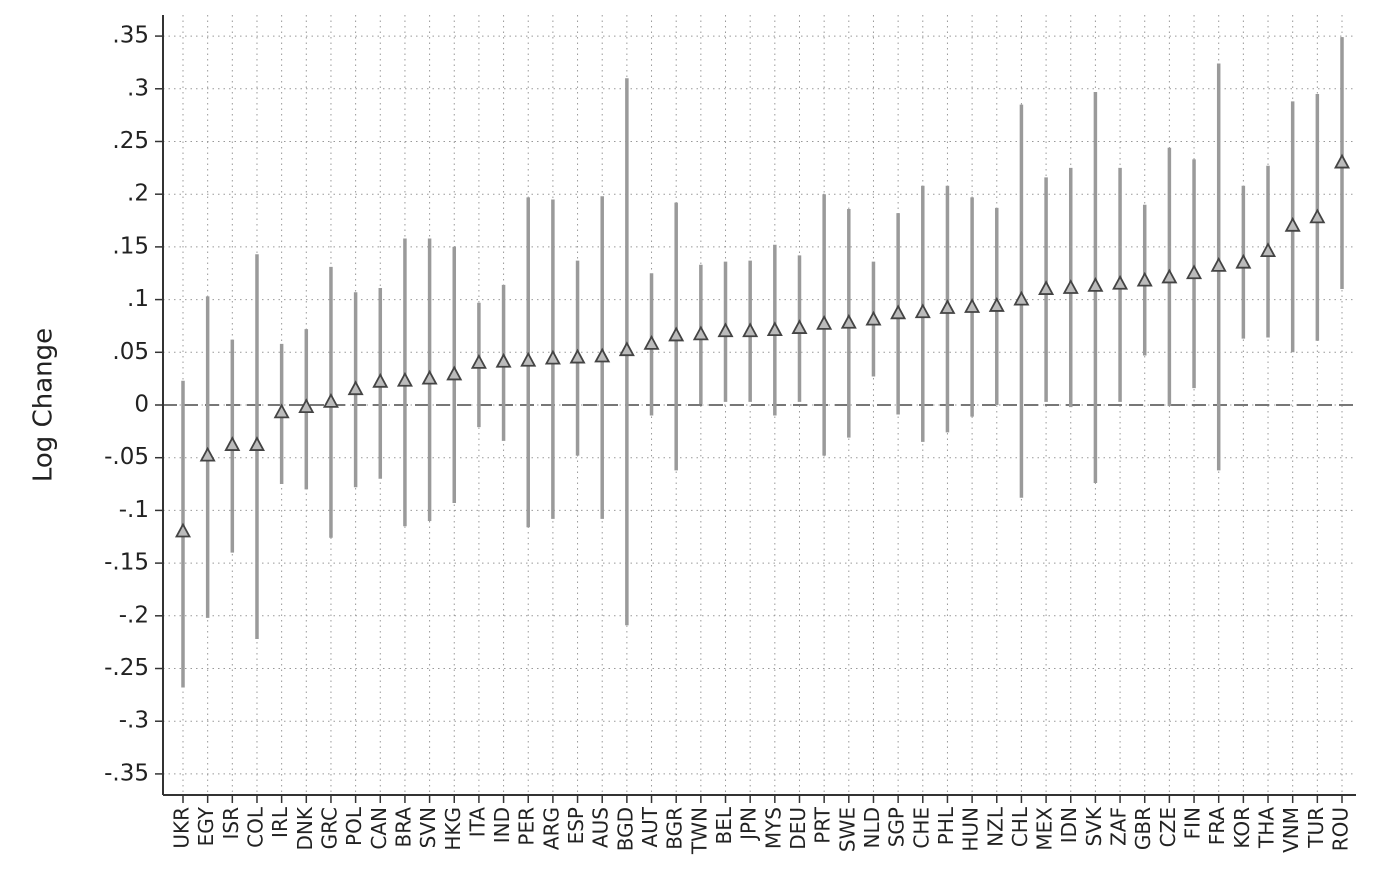  What do you see at coordinates (773, 828) in the screenshot?
I see `x-tick-label: MYS` at bounding box center [773, 828].